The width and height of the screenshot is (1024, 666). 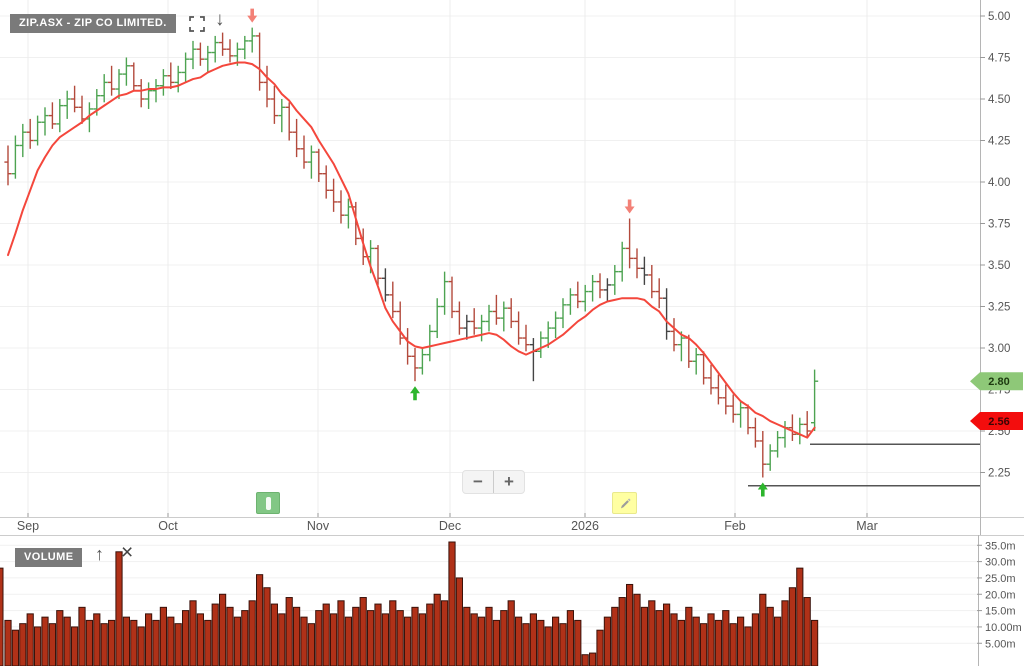 What do you see at coordinates (509, 481) in the screenshot?
I see `zoom-in-button: +` at bounding box center [509, 481].